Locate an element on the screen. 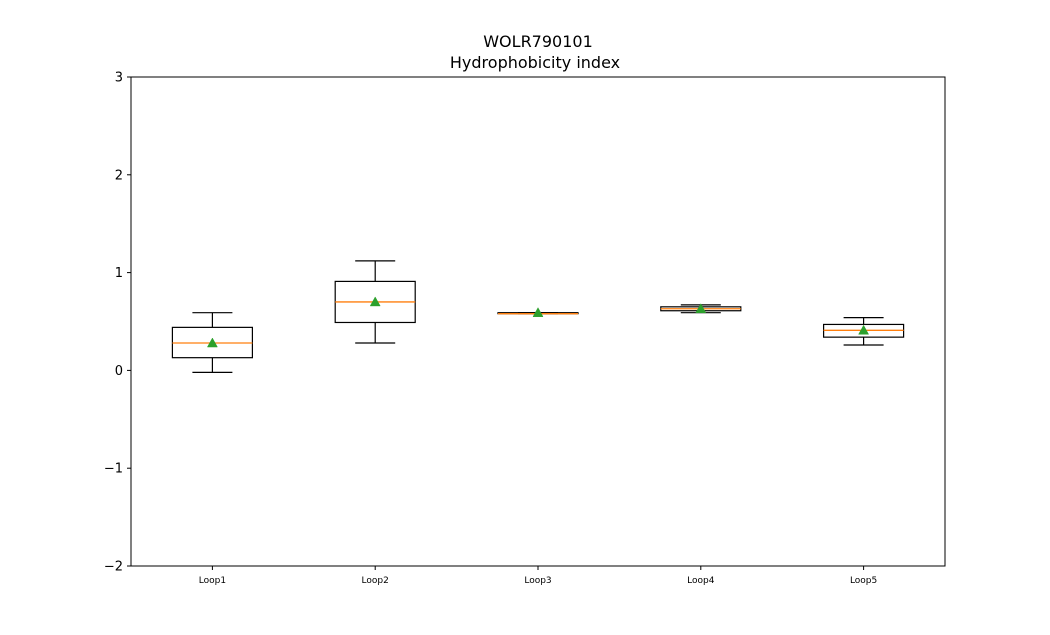 The height and width of the screenshot is (635, 1050). box-group-loop3 is located at coordinates (538, 312).